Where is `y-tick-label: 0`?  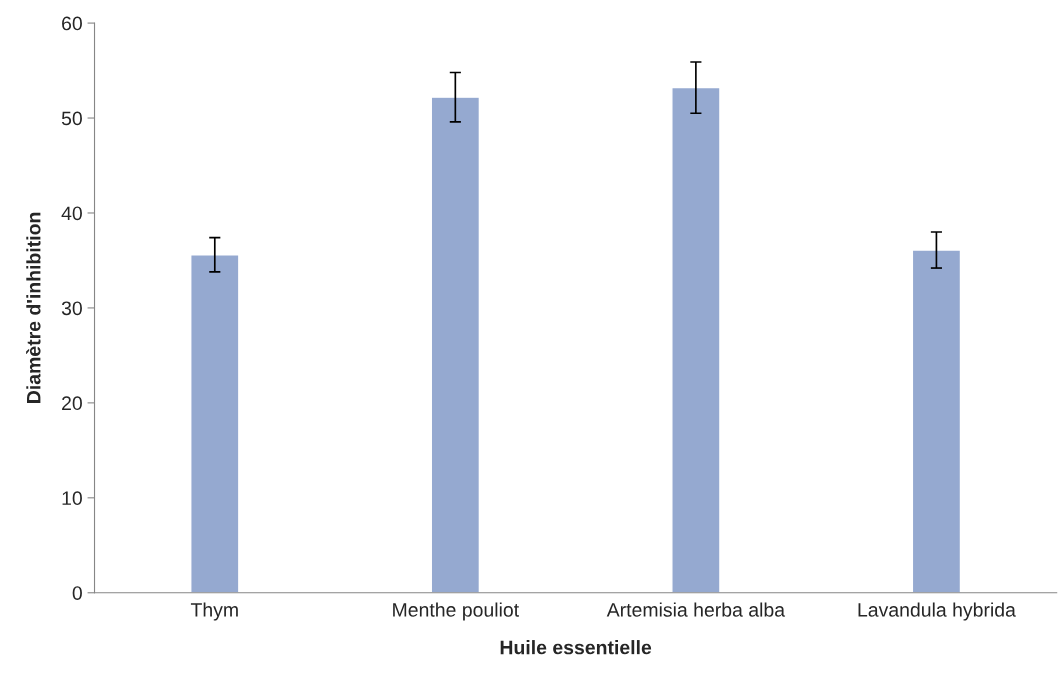
y-tick-label: 0 is located at coordinates (77, 593).